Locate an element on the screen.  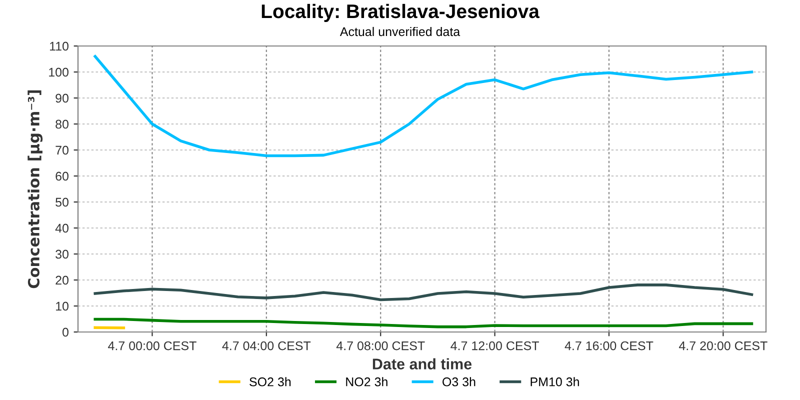
x-tick-label: 4.7 16:00 CEST is located at coordinates (609, 345).